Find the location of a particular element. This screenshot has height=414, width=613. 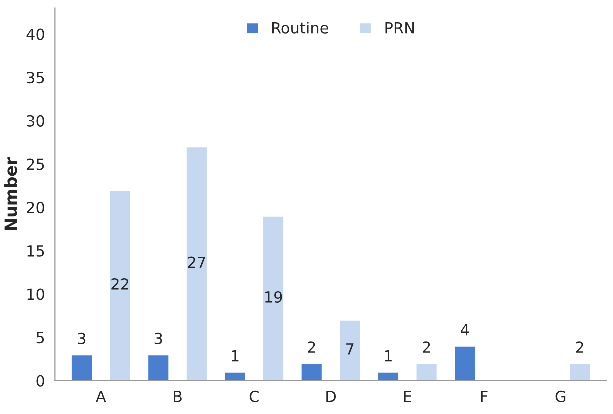

y-tick-label: 25 is located at coordinates (35, 164).